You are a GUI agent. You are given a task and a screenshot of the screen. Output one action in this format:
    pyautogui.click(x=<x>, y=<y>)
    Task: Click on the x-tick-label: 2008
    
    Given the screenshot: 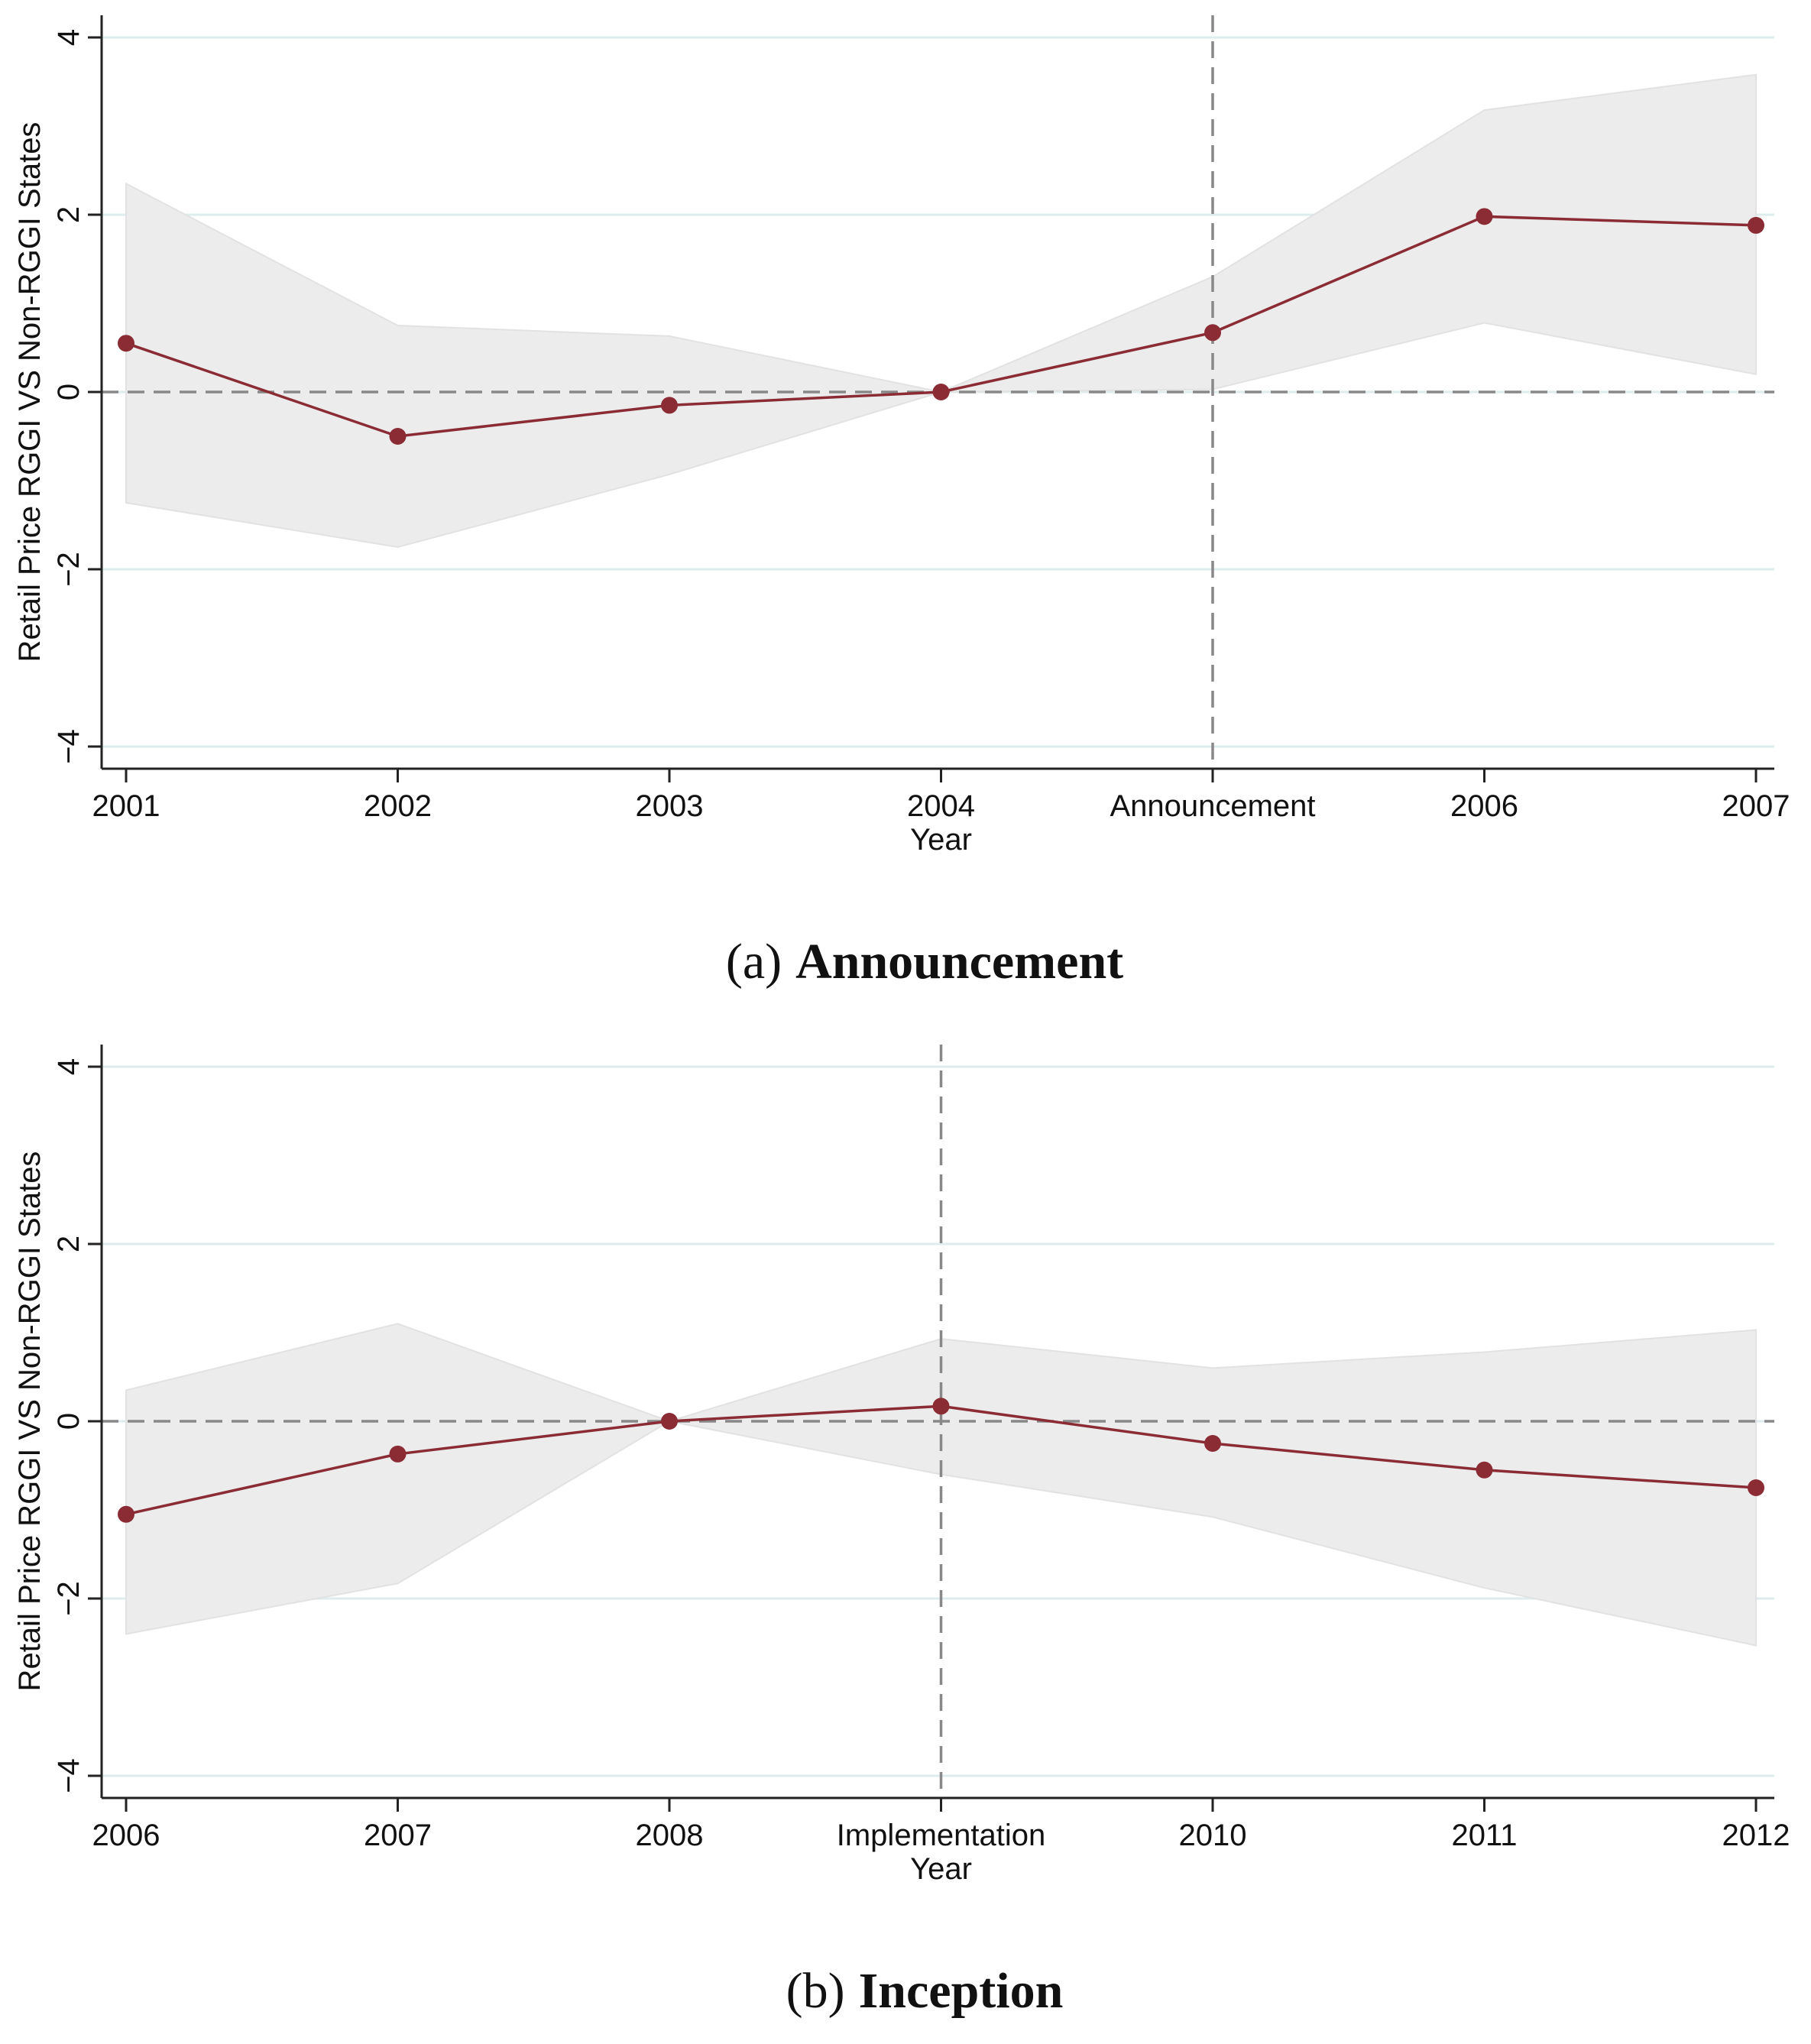 What is the action you would take?
    pyautogui.click(x=670, y=1836)
    